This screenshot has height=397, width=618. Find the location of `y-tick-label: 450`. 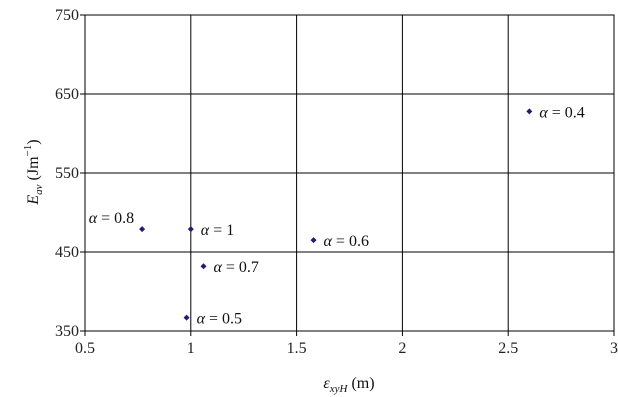

y-tick-label: 450 is located at coordinates (67, 252).